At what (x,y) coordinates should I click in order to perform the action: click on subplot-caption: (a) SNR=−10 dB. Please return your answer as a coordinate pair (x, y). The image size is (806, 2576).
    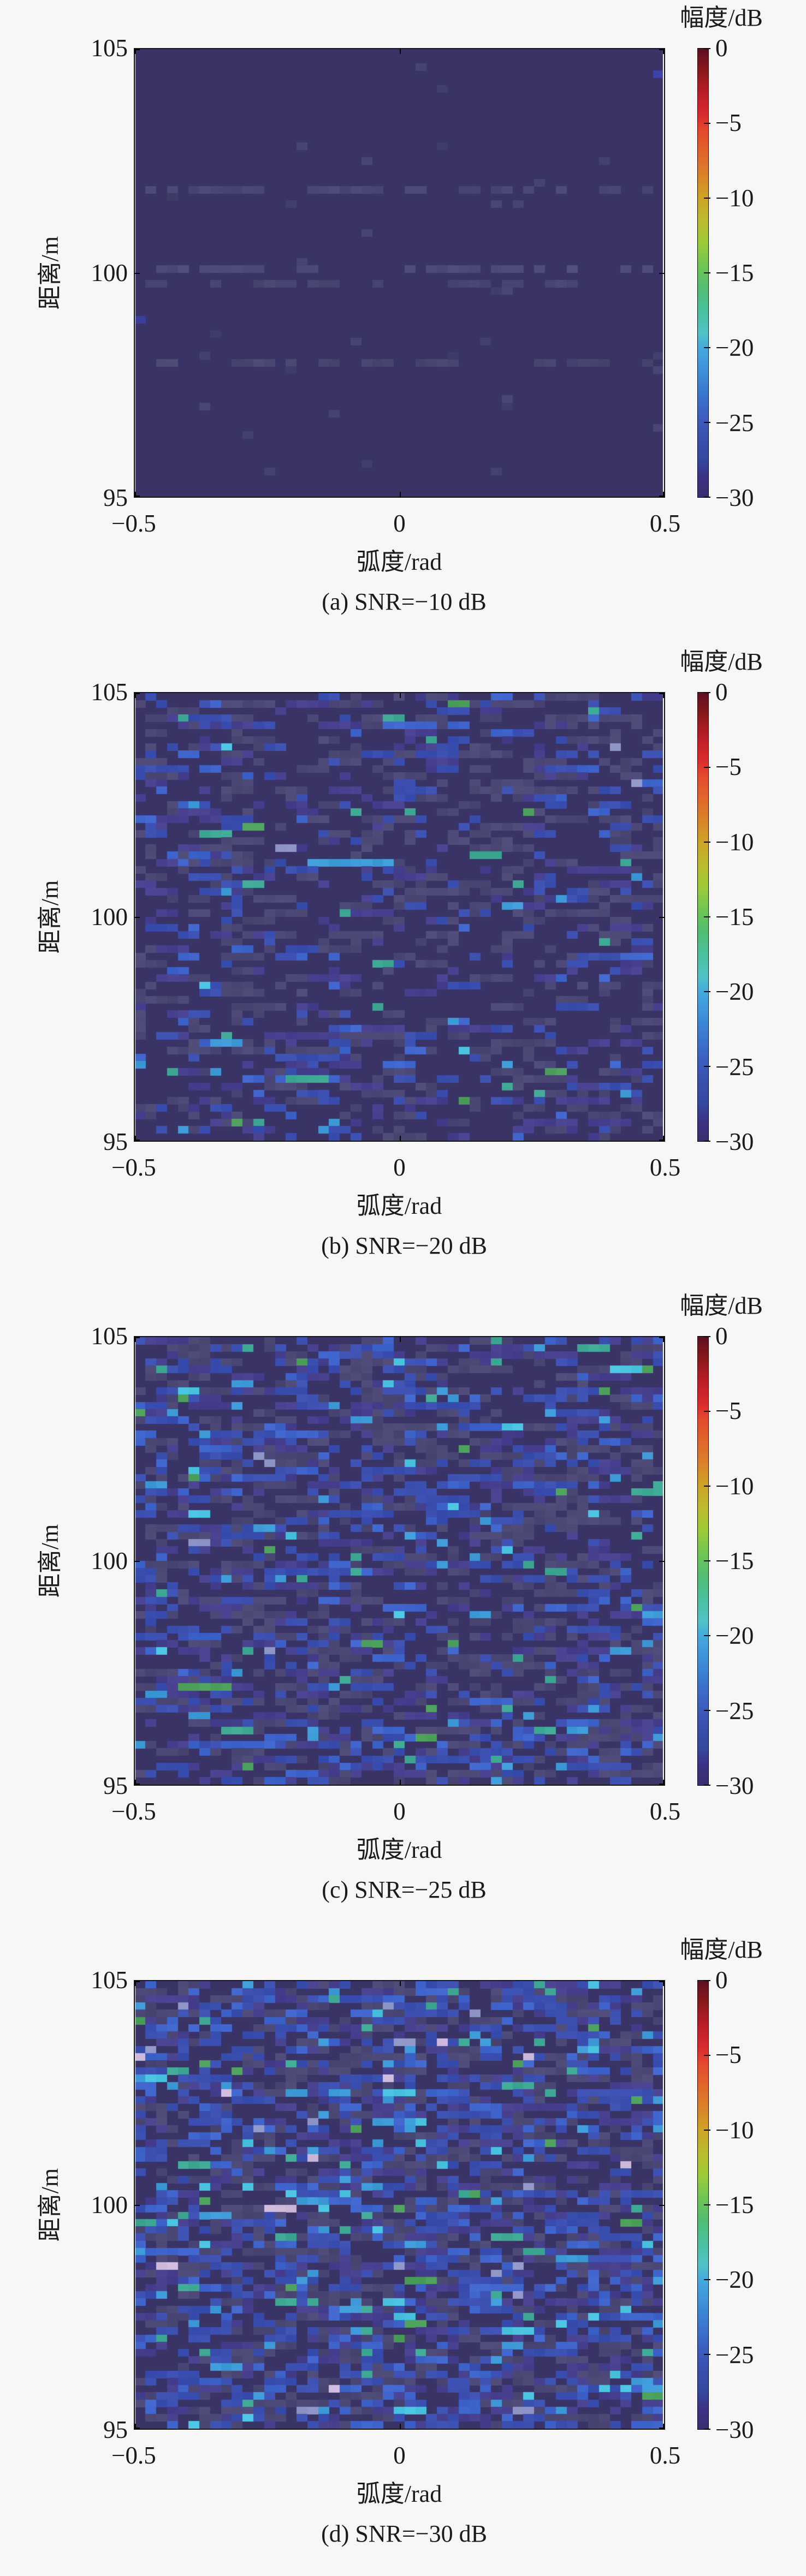
    Looking at the image, I should click on (405, 601).